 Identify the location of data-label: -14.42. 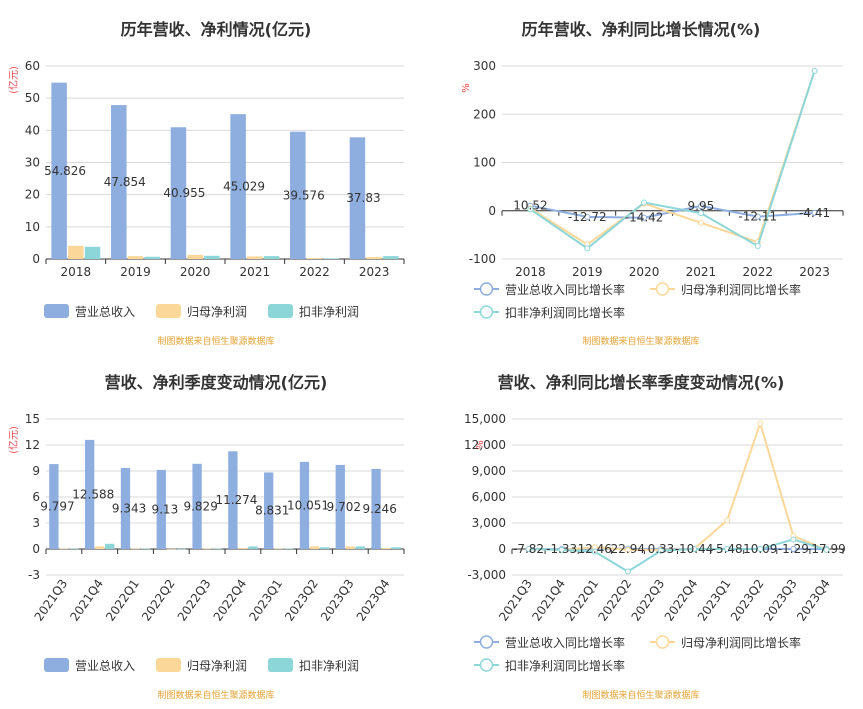
(644, 218).